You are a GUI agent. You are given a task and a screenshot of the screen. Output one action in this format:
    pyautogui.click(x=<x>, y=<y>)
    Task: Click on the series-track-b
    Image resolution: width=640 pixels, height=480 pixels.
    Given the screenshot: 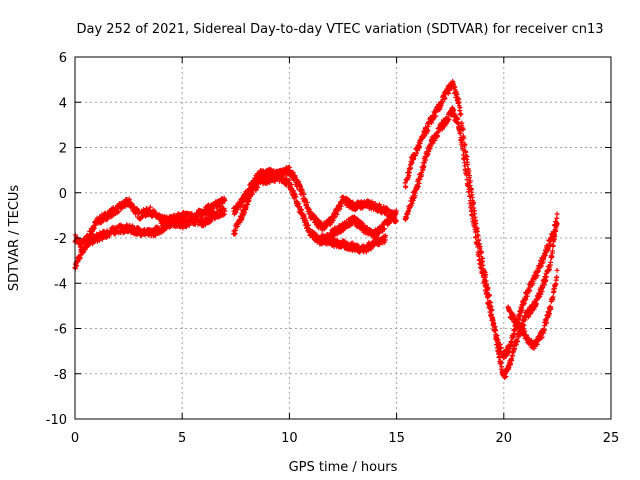 What is the action you would take?
    pyautogui.click(x=150, y=238)
    